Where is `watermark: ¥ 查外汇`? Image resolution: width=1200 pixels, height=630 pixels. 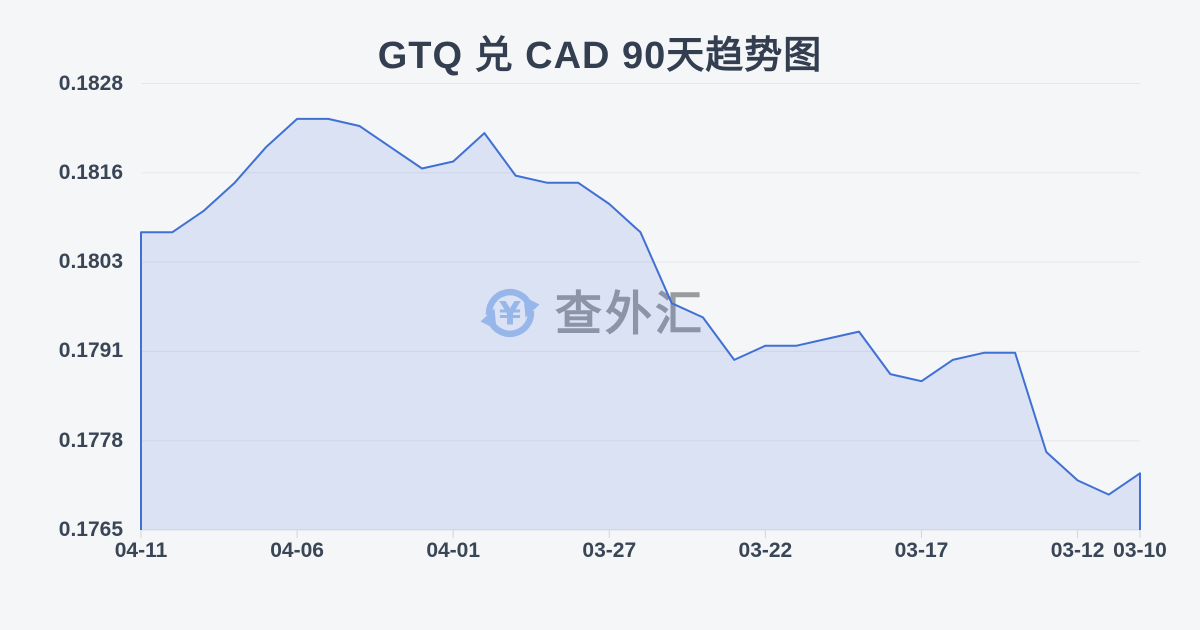
watermark: ¥ 查外汇 is located at coordinates (591, 313).